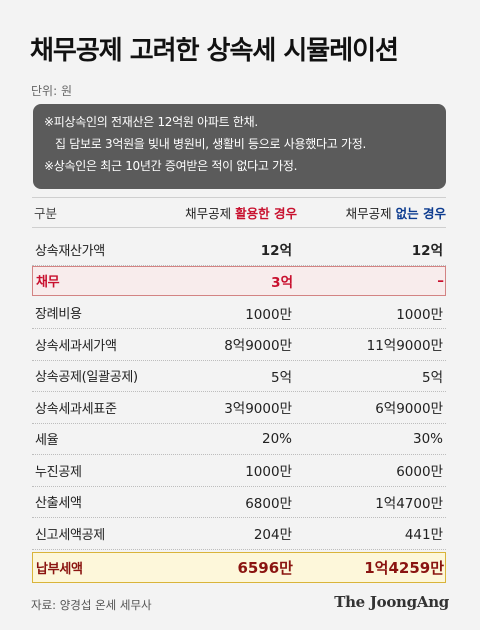 The width and height of the screenshot is (480, 630). I want to click on row-label: 상속재산가액, so click(70, 251).